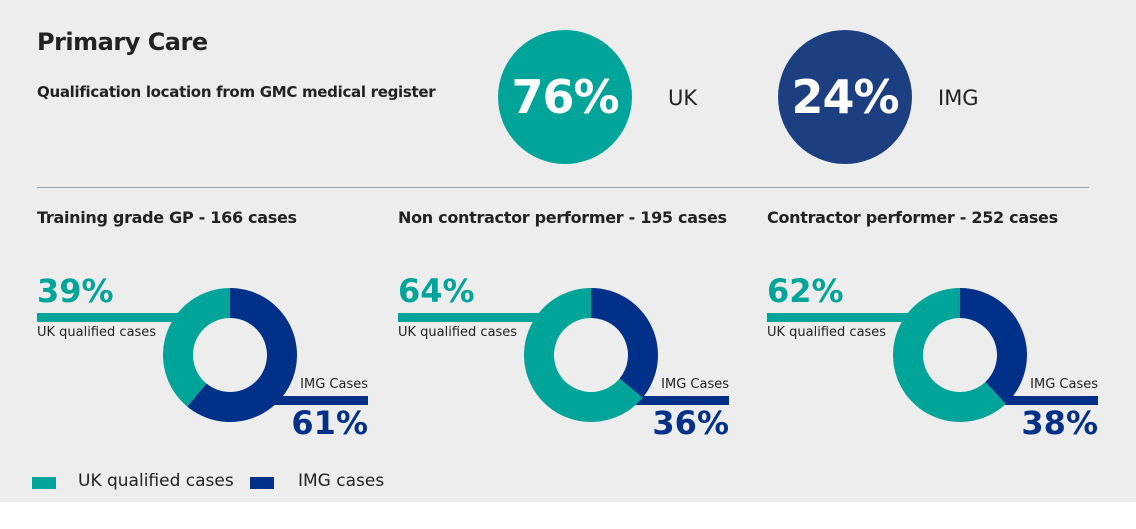 The width and height of the screenshot is (1136, 529). Describe the element at coordinates (341, 481) in the screenshot. I see `legend-label-img: IMG cases` at that location.